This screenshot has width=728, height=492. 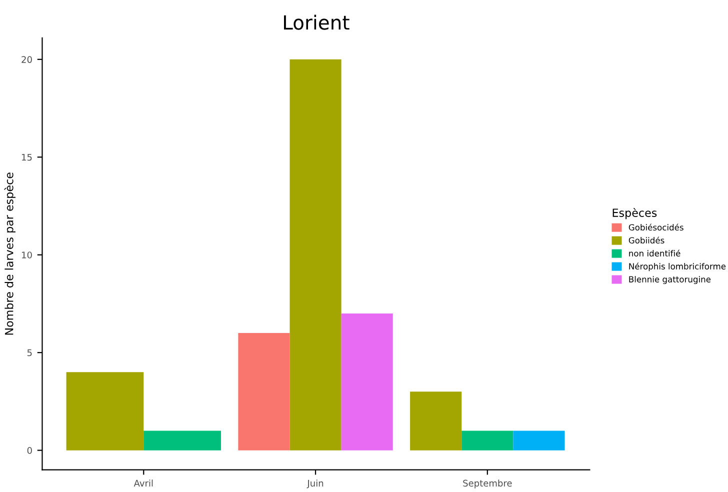 What do you see at coordinates (27, 59) in the screenshot?
I see `y-tick-label: 20` at bounding box center [27, 59].